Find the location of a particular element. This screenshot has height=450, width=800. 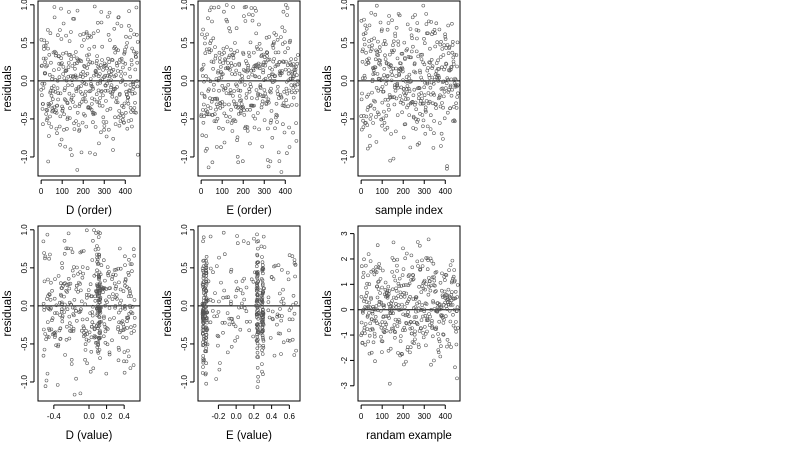

x-tick-label: 100 is located at coordinates (383, 191).